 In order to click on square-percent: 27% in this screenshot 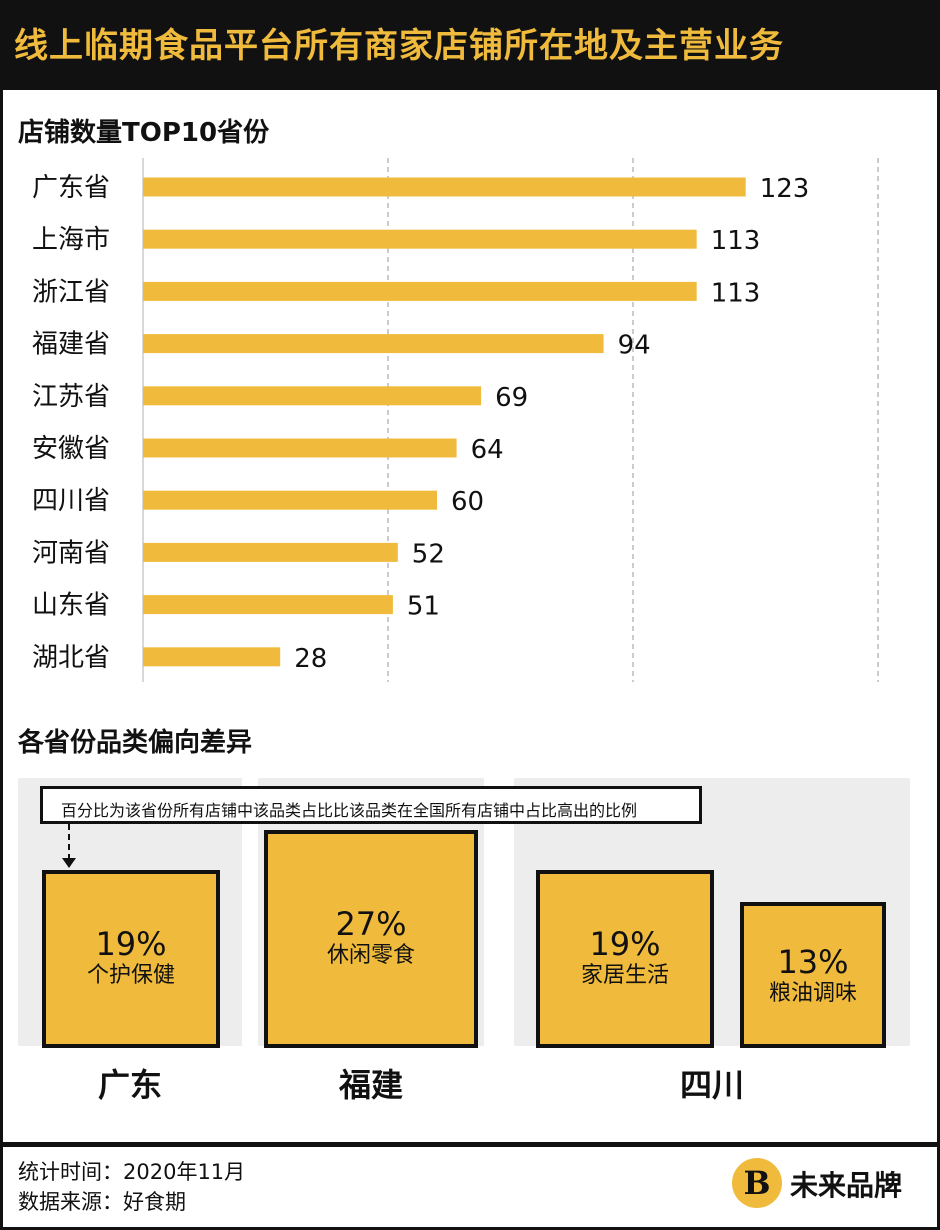, I will do `click(371, 924)`.